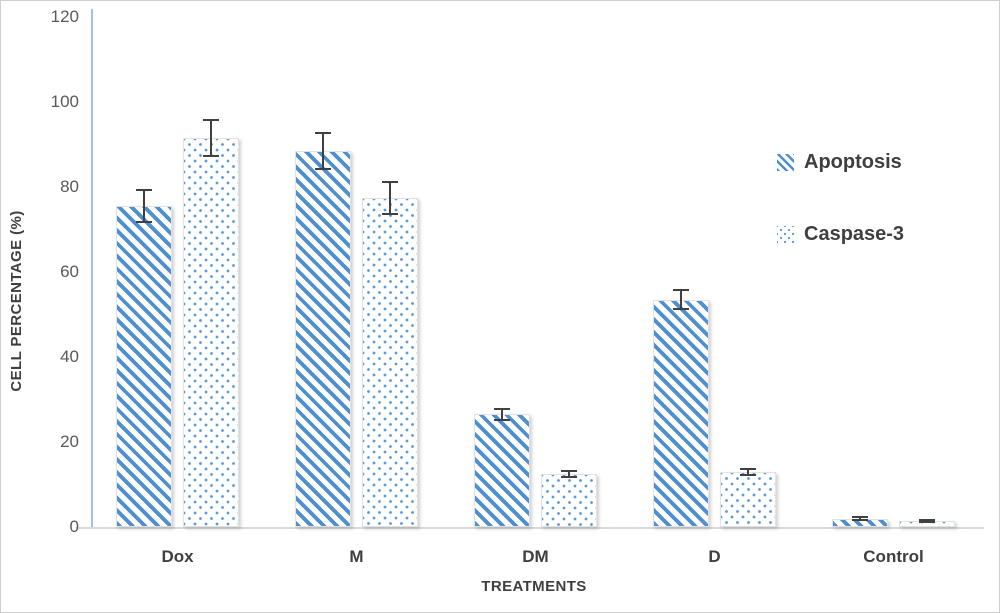 Image resolution: width=1000 pixels, height=613 pixels. I want to click on x-axis-title: TREATMENTS, so click(534, 586).